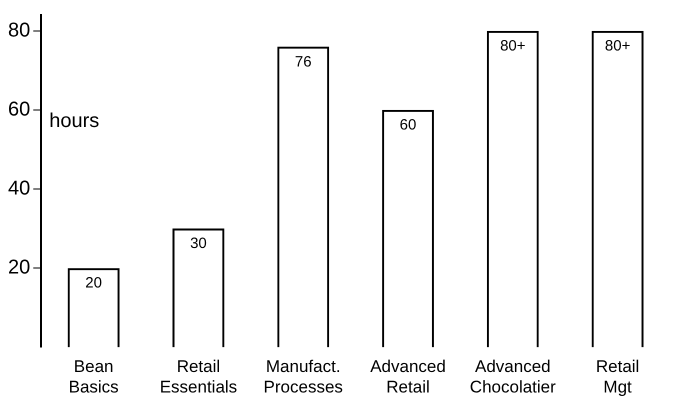  I want to click on x-tick-label: Bean Basics, so click(93, 376).